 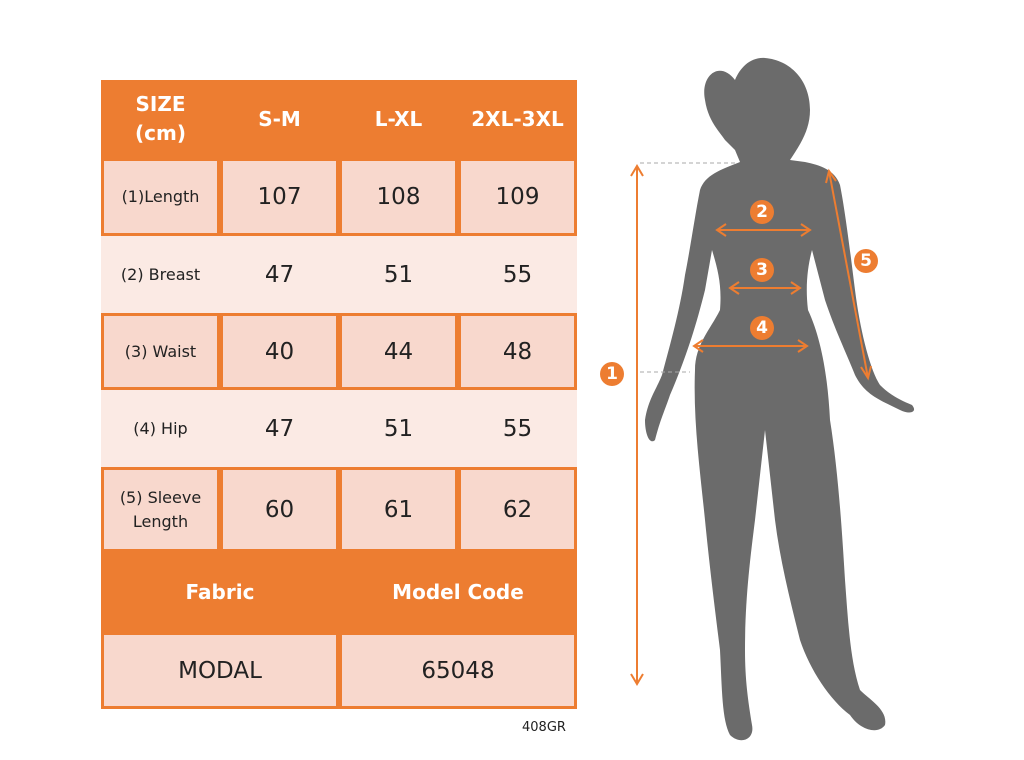 I want to click on table-cell-text: 109, so click(x=517, y=197).